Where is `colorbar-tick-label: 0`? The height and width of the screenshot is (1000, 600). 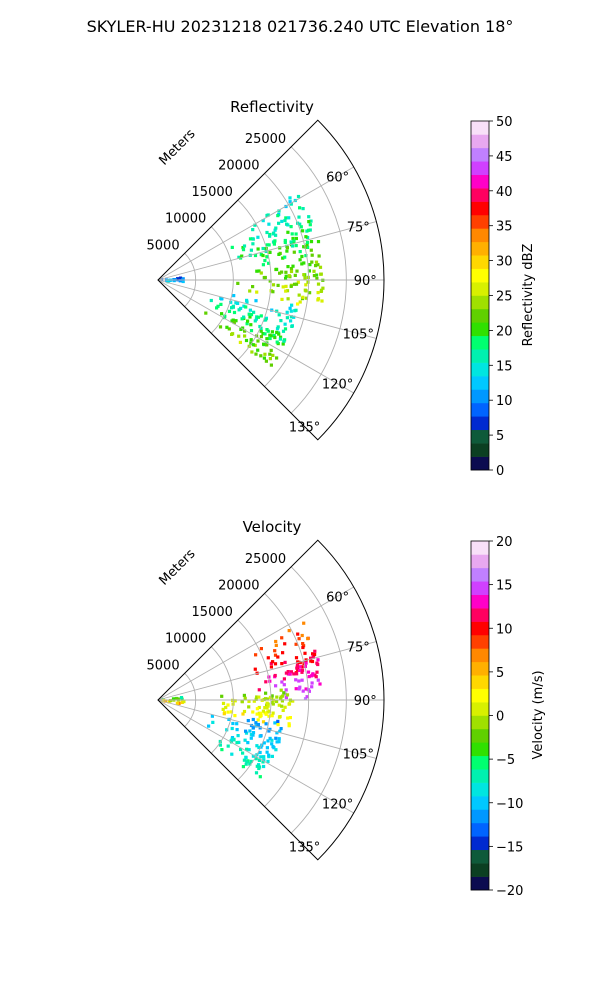
colorbar-tick-label: 0 is located at coordinates (500, 717).